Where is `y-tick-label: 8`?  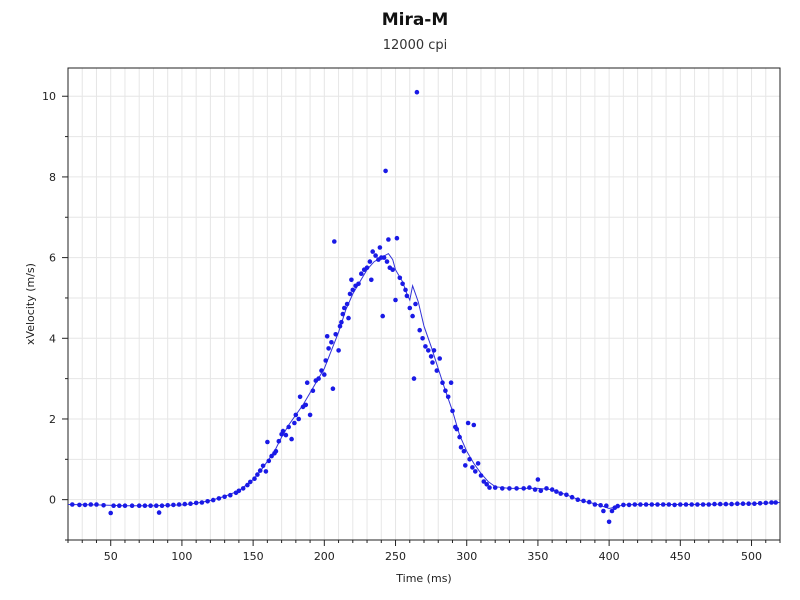
y-tick-label: 8 is located at coordinates (52, 177).